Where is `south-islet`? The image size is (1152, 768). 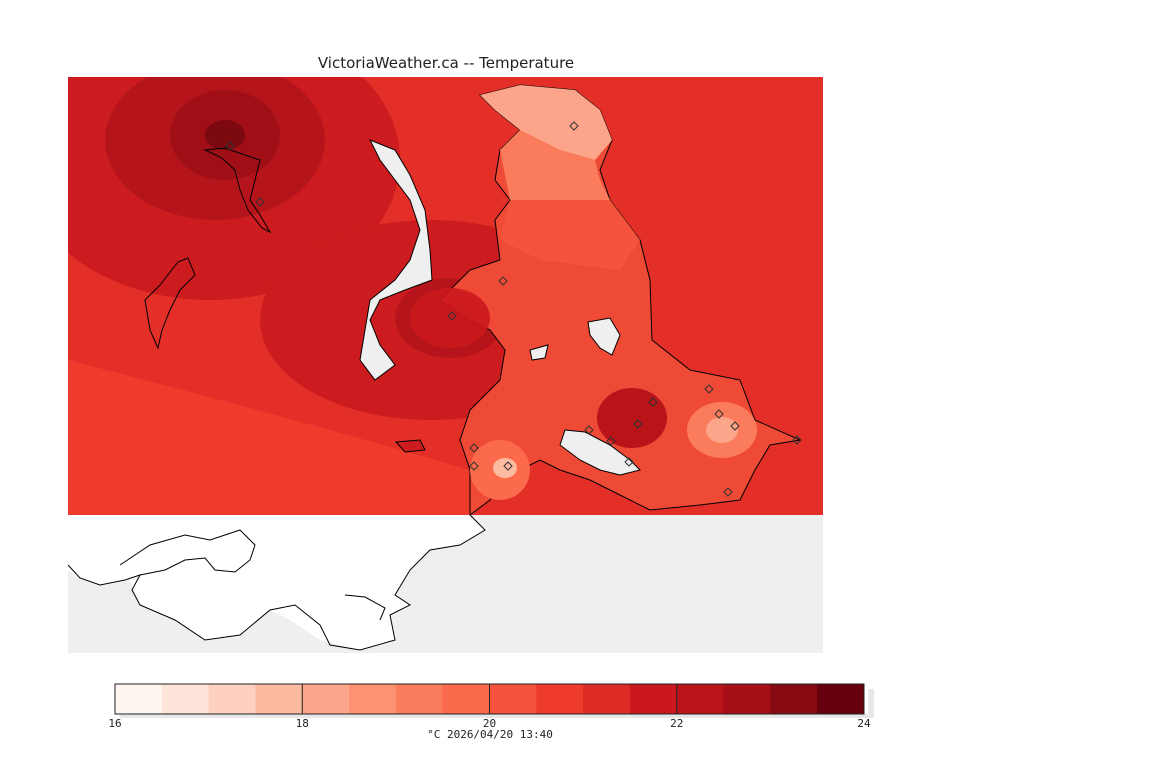 south-islet is located at coordinates (410, 446).